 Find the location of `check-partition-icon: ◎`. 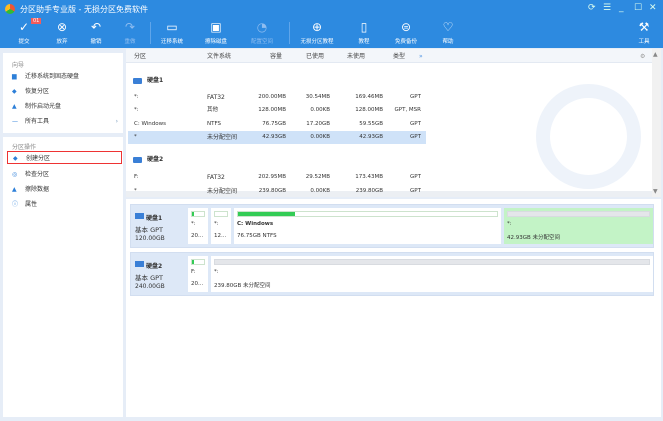

check-partition-icon: ◎ is located at coordinates (15, 174).